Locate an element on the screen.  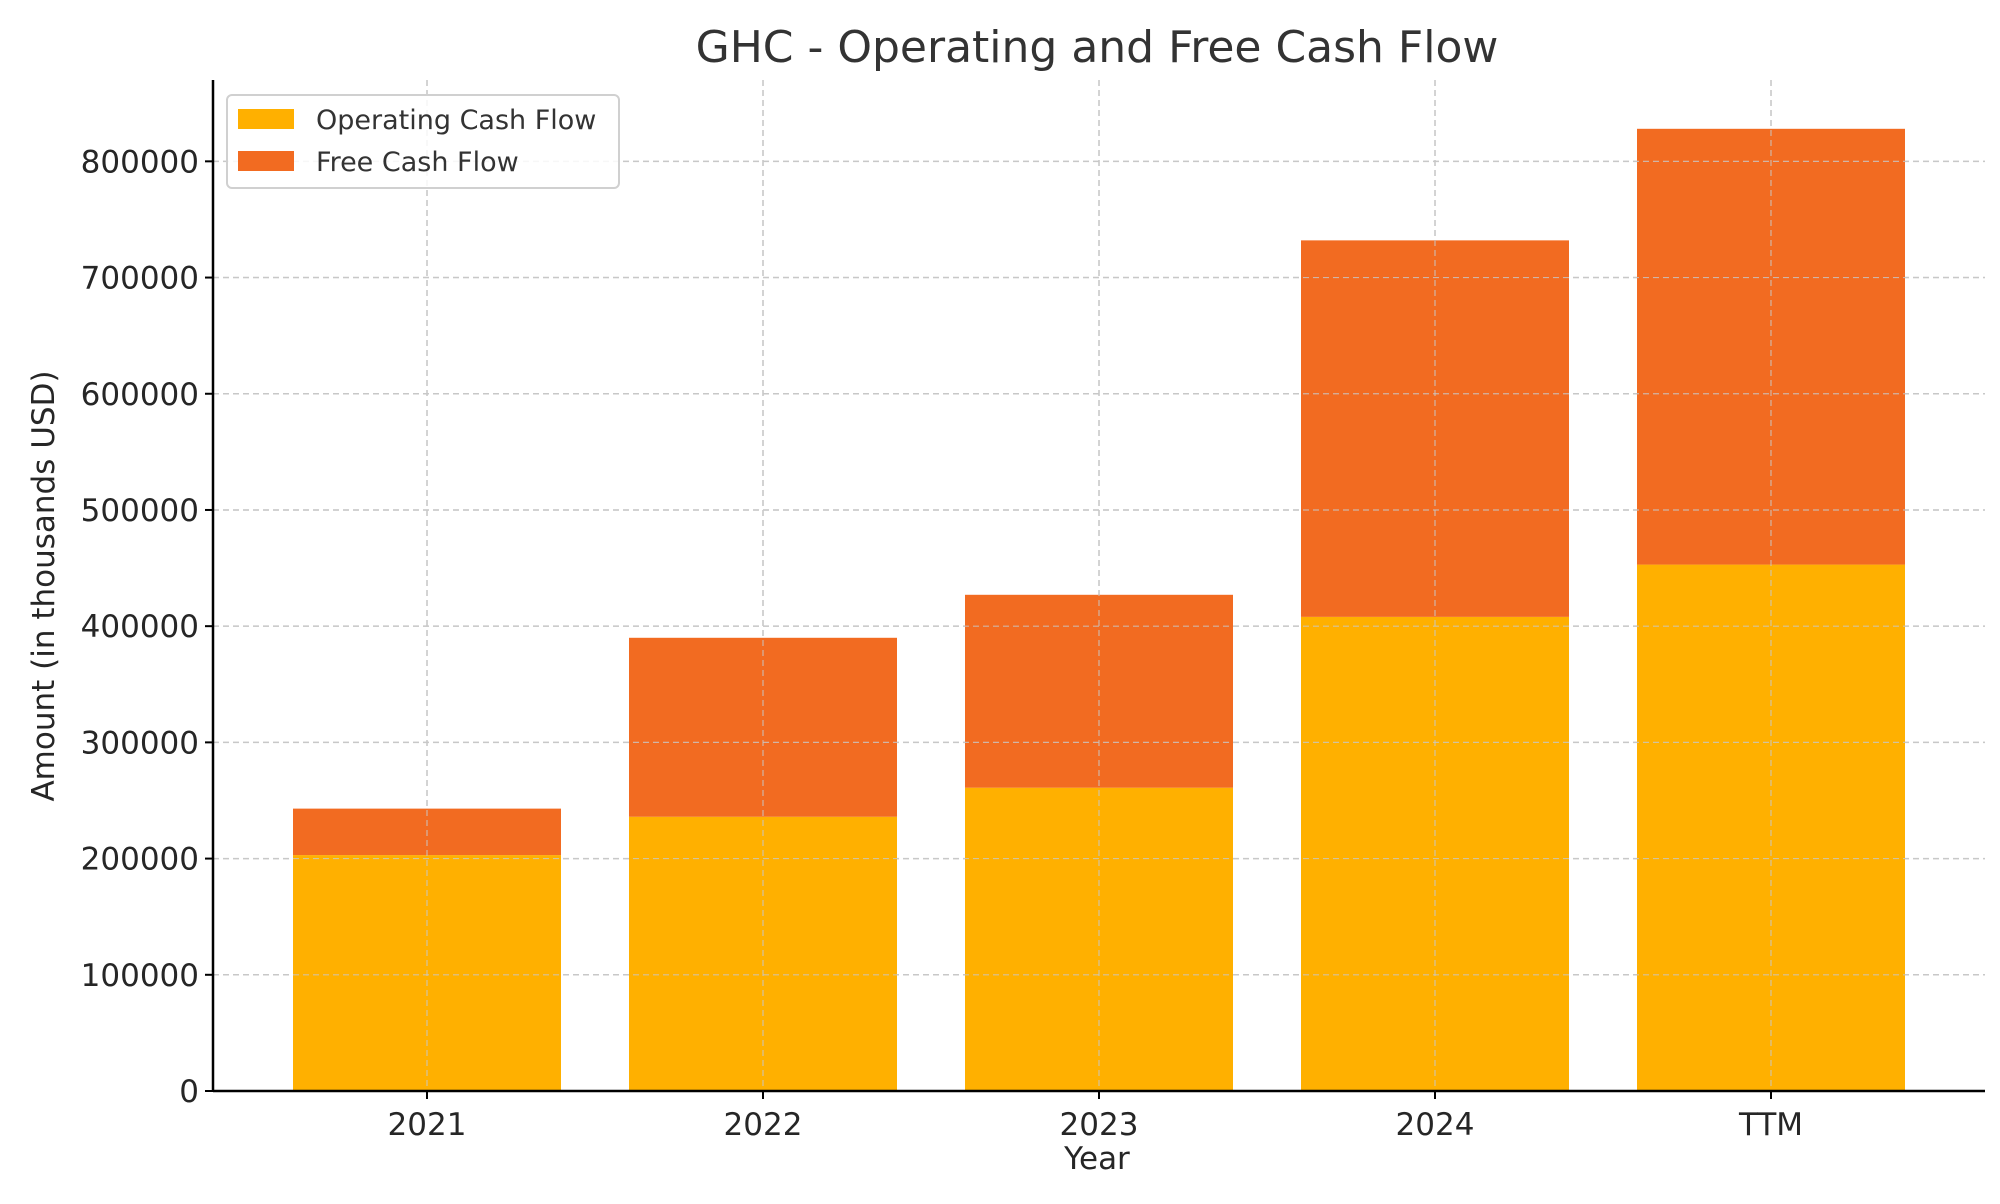
x-tick-label: 2024 is located at coordinates (1435, 1125).